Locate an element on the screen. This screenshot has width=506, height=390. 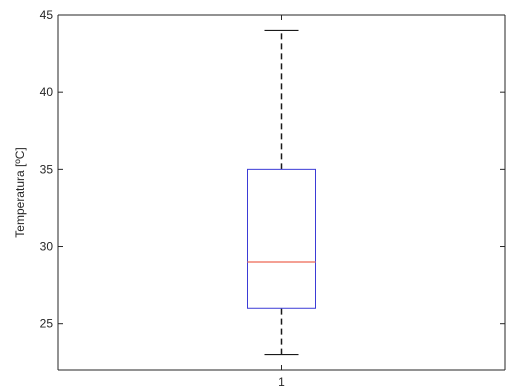
y-tick-label-35: 35 is located at coordinates (47, 169).